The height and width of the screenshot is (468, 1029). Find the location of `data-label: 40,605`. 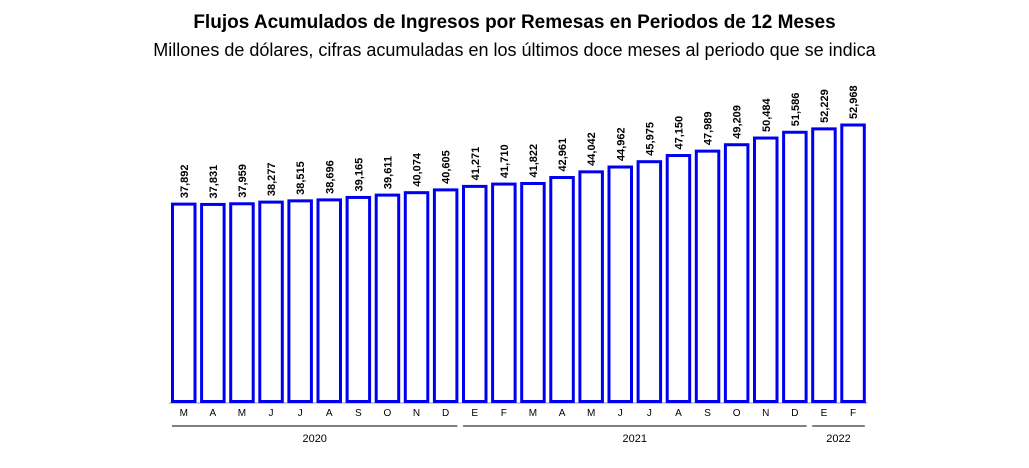

data-label: 40,605 is located at coordinates (447, 167).